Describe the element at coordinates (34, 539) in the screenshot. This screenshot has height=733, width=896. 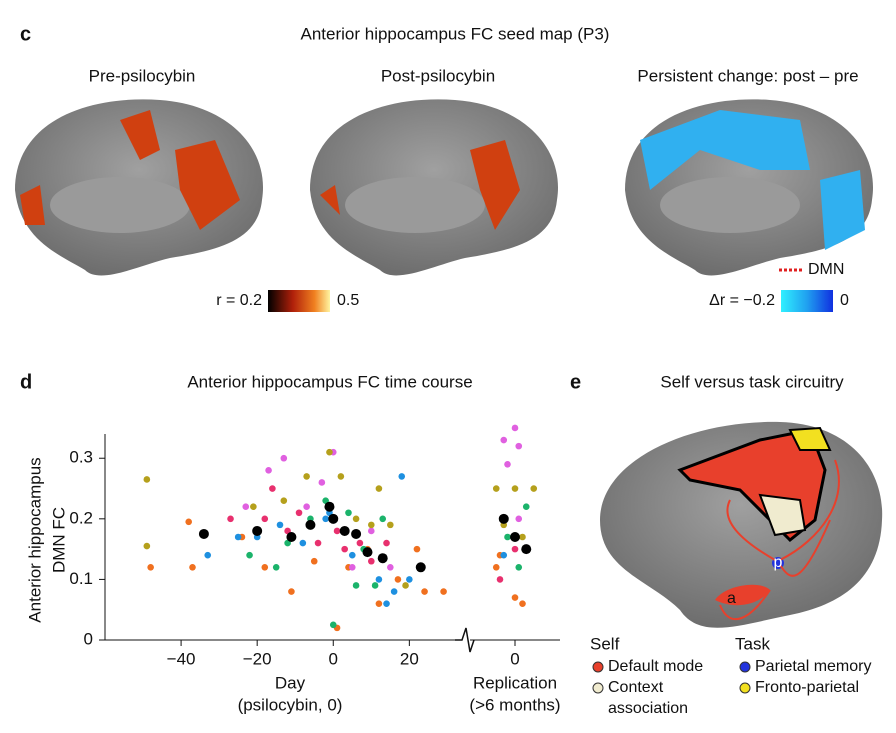
I see `y-axis-label: Anterior hippocampus` at that location.